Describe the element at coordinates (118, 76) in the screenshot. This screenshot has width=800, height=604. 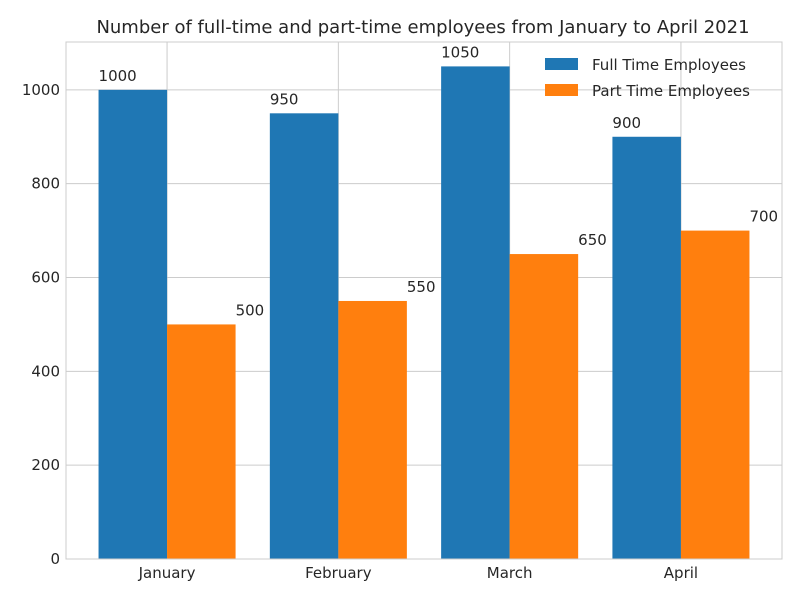
I see `data-label: 1000` at that location.